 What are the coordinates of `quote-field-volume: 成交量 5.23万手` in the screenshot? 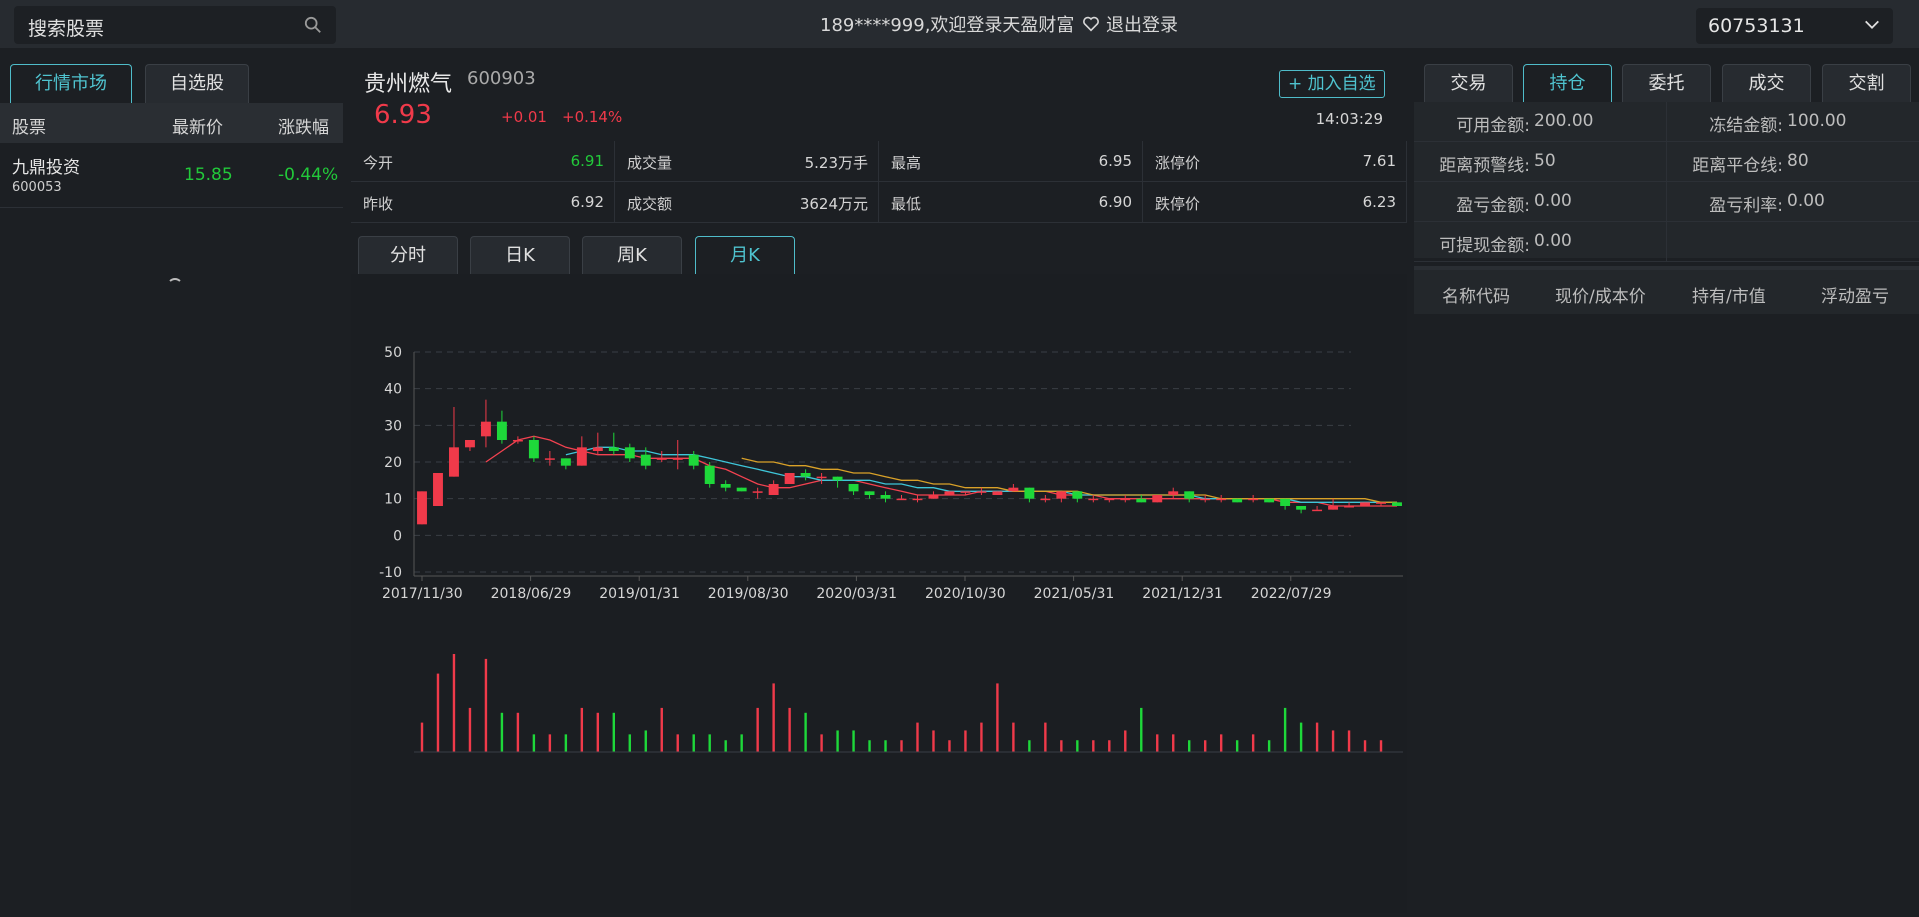 It's located at (747, 161).